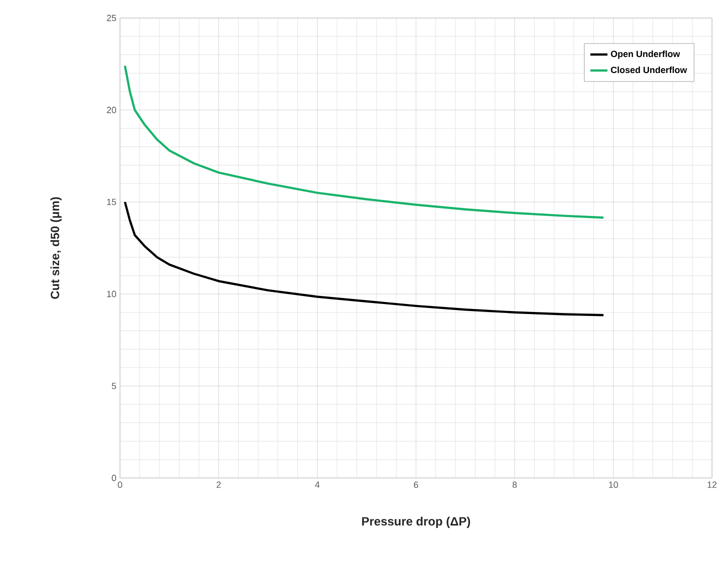 The image size is (721, 572). What do you see at coordinates (114, 478) in the screenshot?
I see `y-tick-label: 0` at bounding box center [114, 478].